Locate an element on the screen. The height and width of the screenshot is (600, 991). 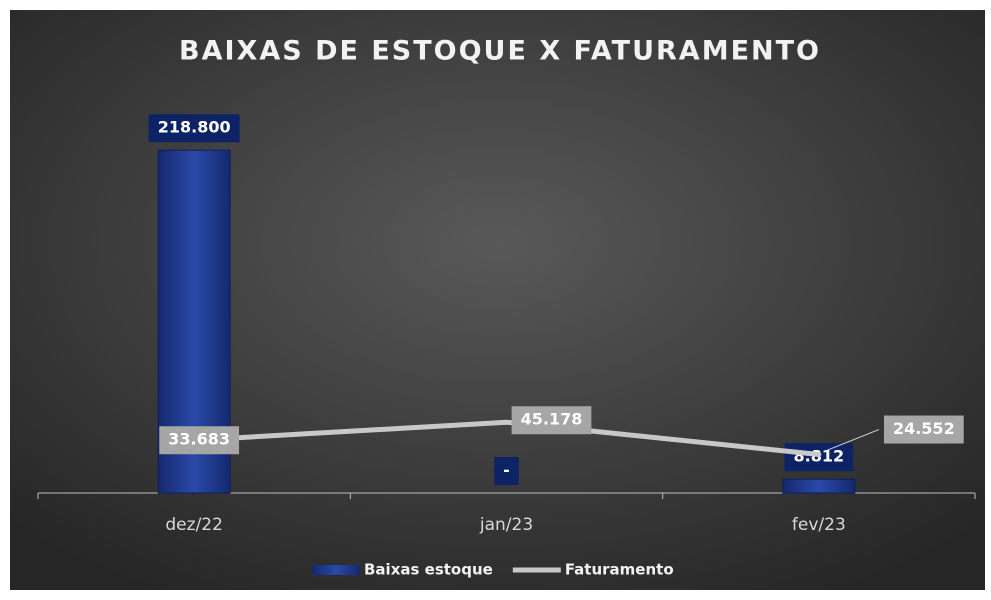
data-label: 33.683 is located at coordinates (199, 439).